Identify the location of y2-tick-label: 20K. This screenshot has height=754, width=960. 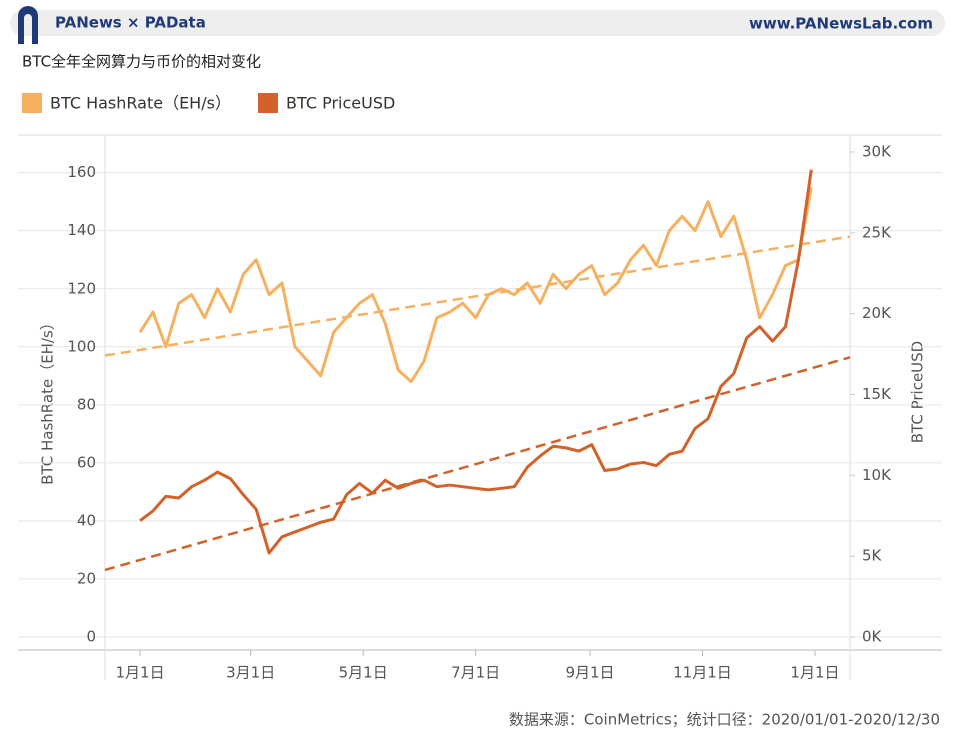
(877, 313).